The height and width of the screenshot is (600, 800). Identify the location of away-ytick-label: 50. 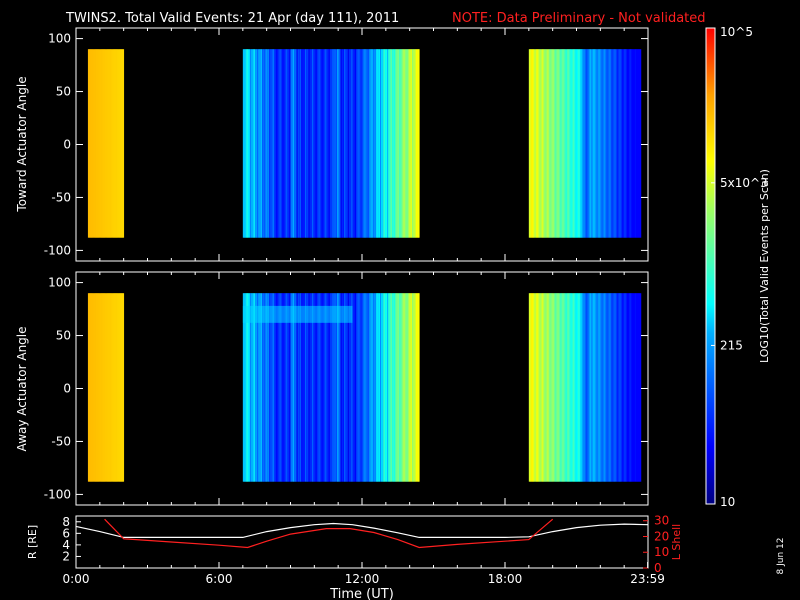
(63, 336).